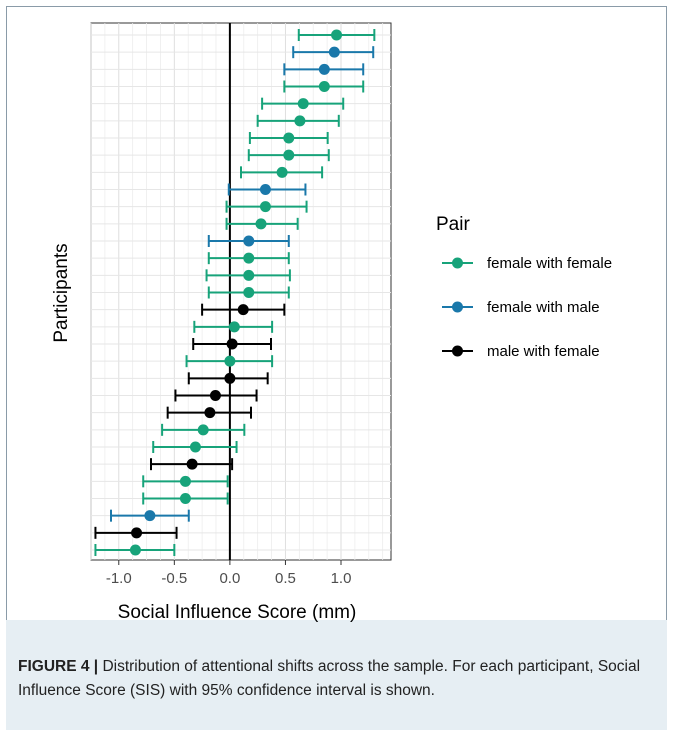  I want to click on legend-label: female with female, so click(549, 263).